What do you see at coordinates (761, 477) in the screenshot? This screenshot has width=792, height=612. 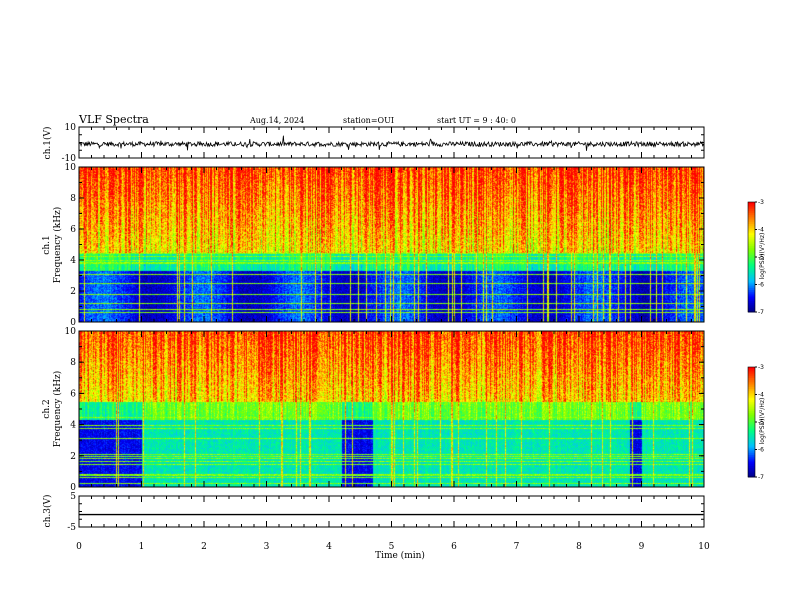 I see `colorbar-tick-label: -7` at bounding box center [761, 477].